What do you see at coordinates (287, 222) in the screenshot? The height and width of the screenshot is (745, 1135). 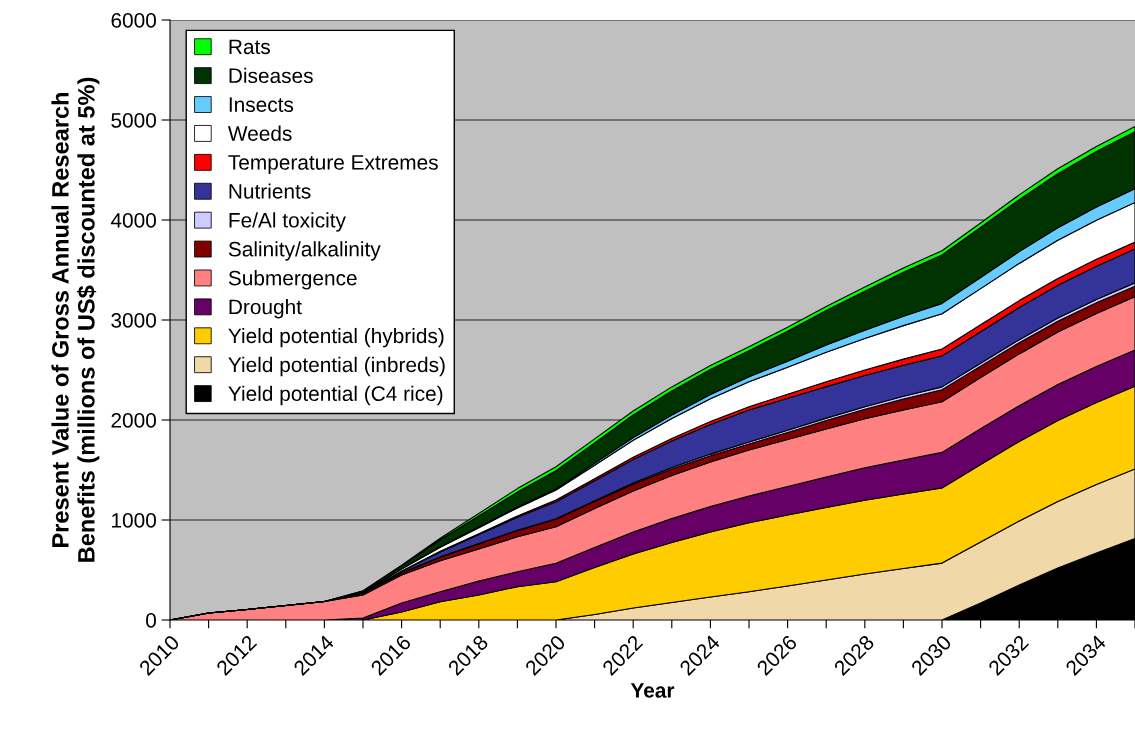 I see `legend-label: Fe/Al toxicity` at bounding box center [287, 222].